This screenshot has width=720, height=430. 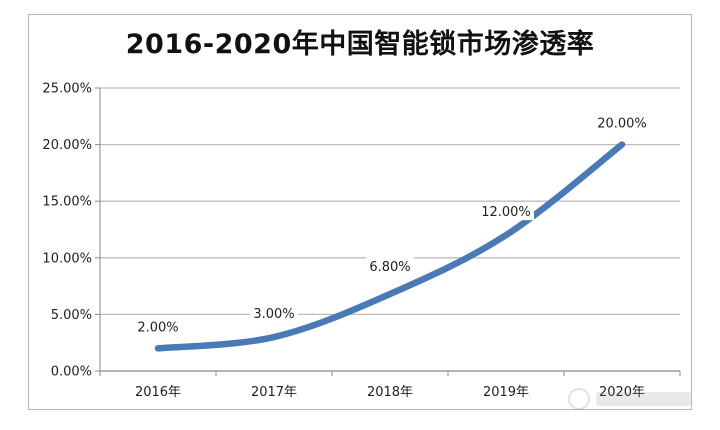 What do you see at coordinates (274, 392) in the screenshot?
I see `x-tick-label: 2017年` at bounding box center [274, 392].